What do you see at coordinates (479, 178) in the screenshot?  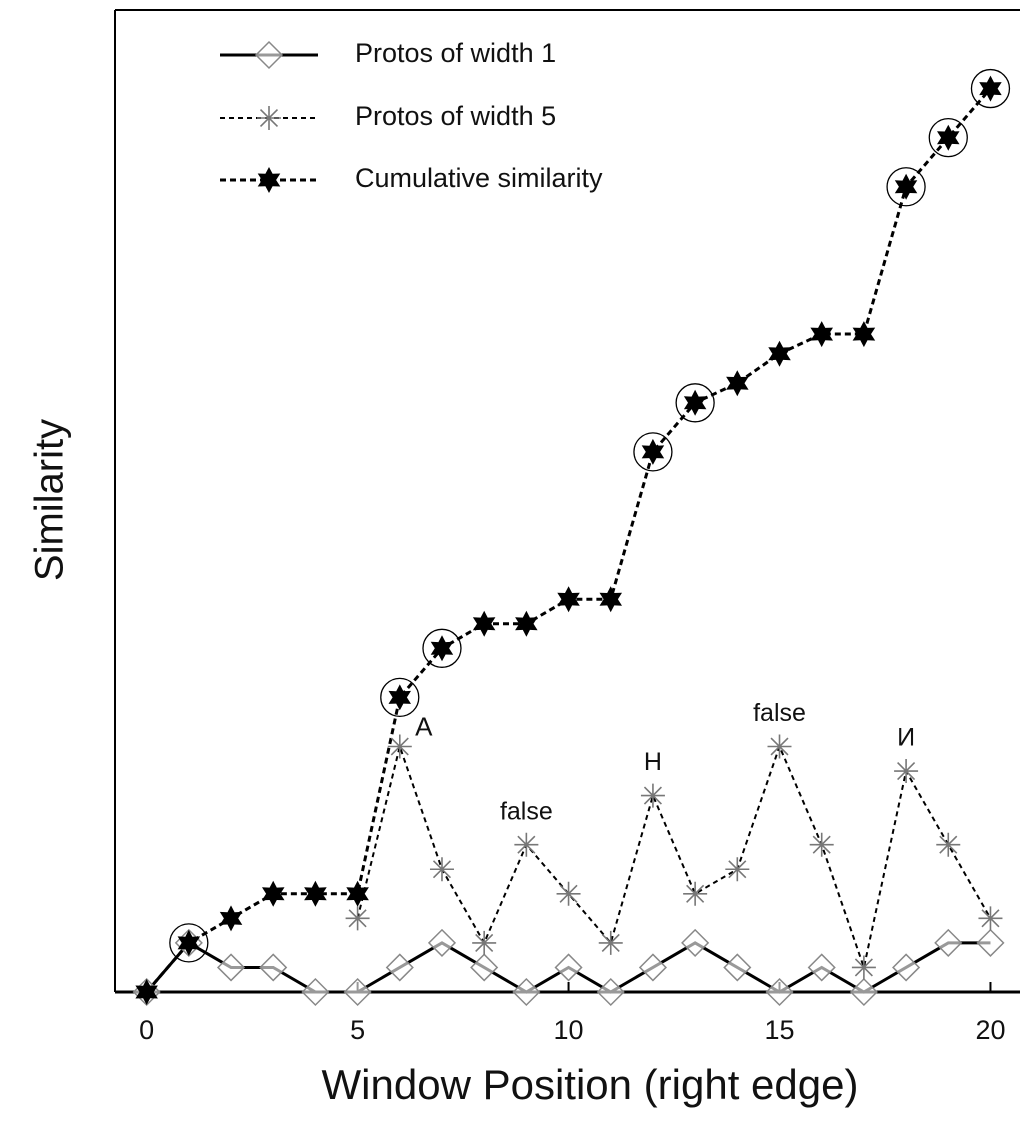 I see `legend-label: Cumulative similarity` at bounding box center [479, 178].